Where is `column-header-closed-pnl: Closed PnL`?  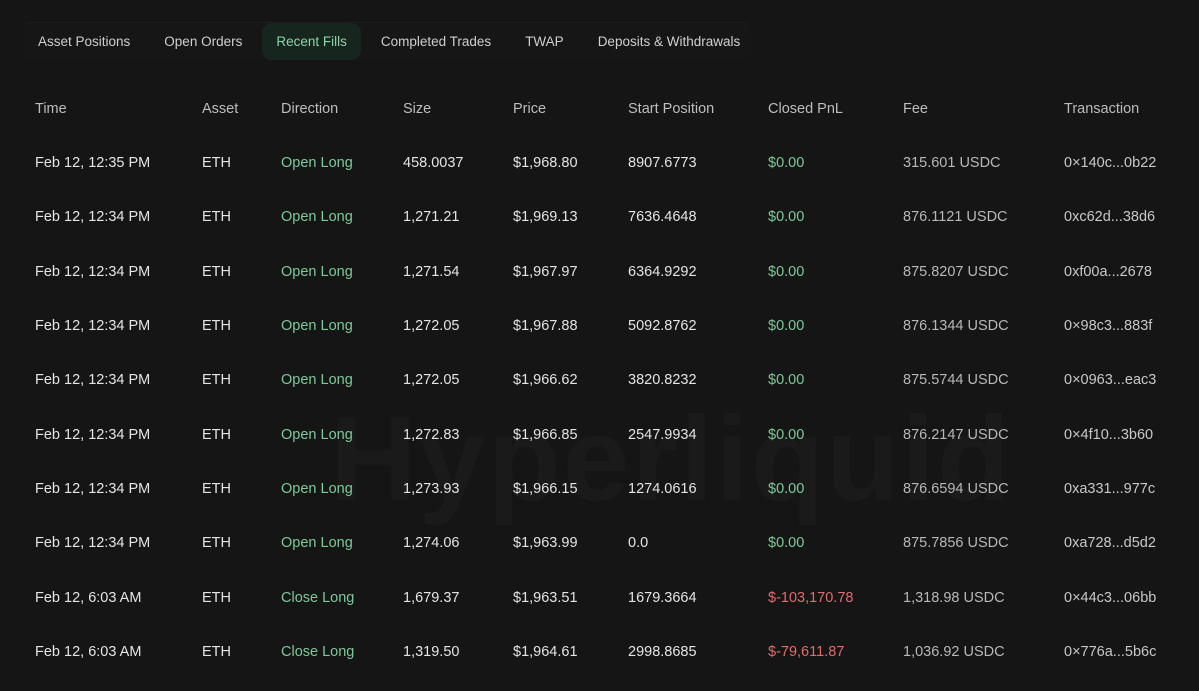 column-header-closed-pnl: Closed PnL is located at coordinates (805, 109).